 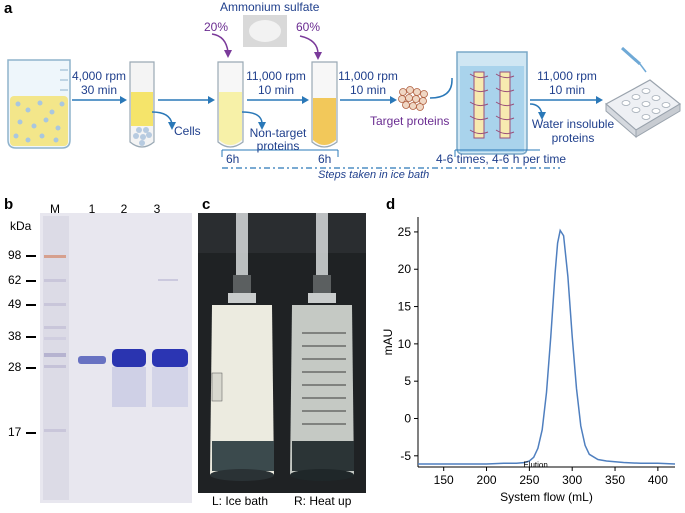 I want to click on elution-annotation: Elution, so click(x=535, y=464).